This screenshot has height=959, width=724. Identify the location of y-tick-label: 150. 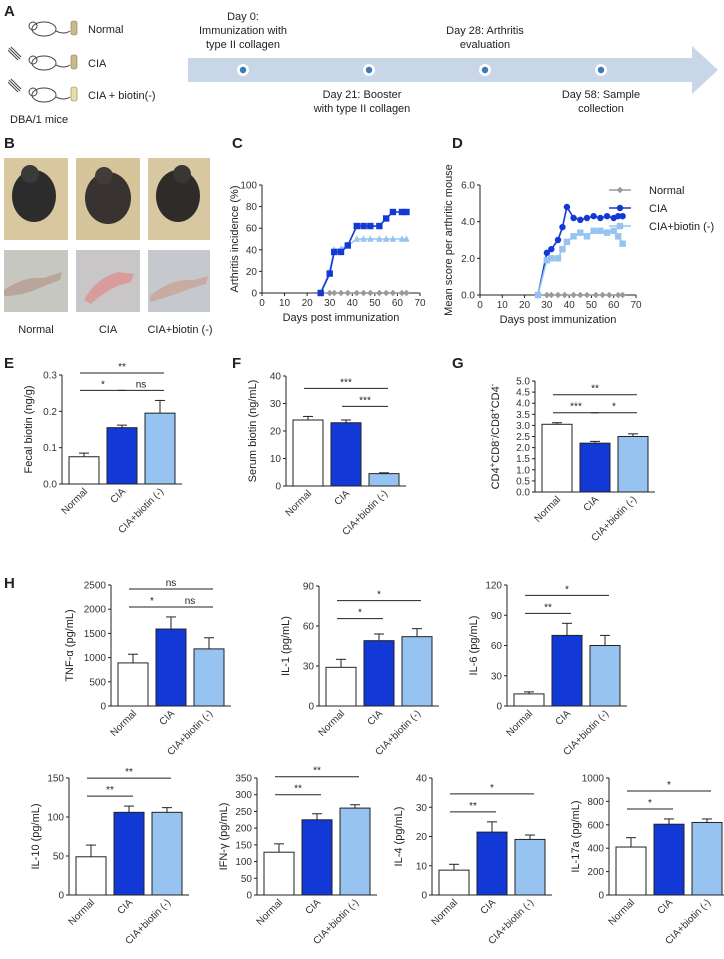
(55, 779).